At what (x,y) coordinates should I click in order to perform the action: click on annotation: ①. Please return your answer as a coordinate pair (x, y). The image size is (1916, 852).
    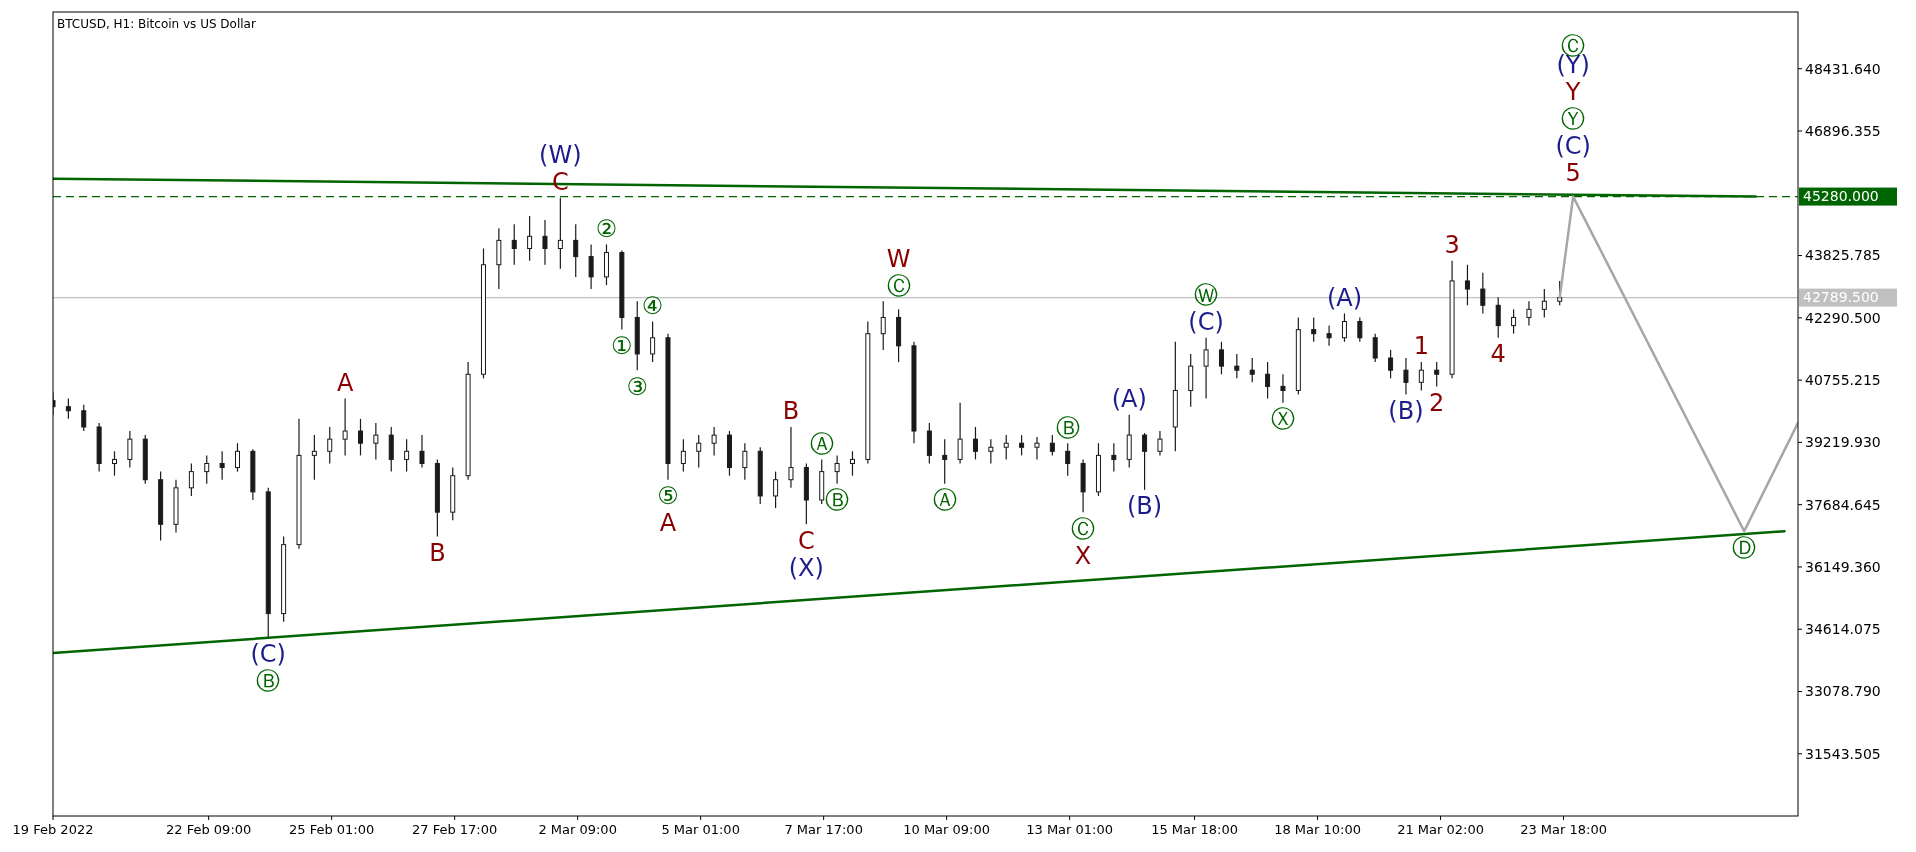
    Looking at the image, I should click on (622, 346).